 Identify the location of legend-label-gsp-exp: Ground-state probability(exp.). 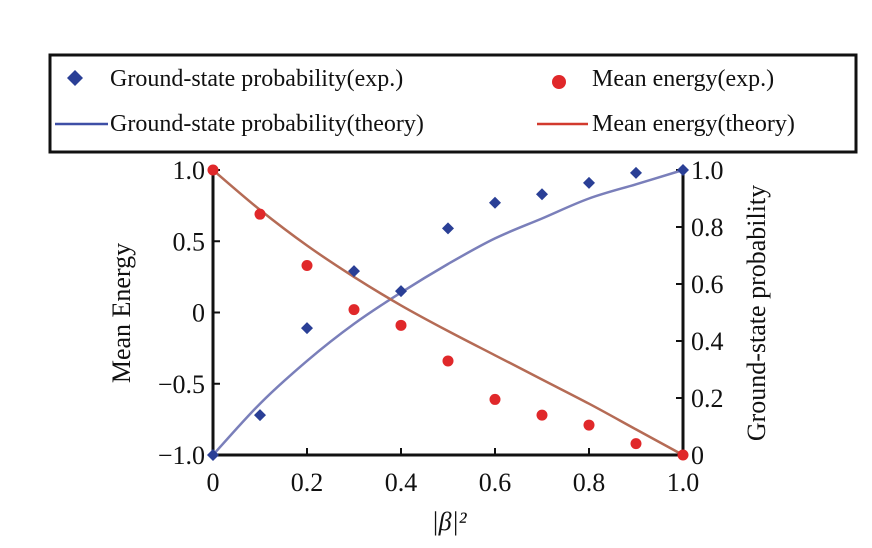
(256, 79).